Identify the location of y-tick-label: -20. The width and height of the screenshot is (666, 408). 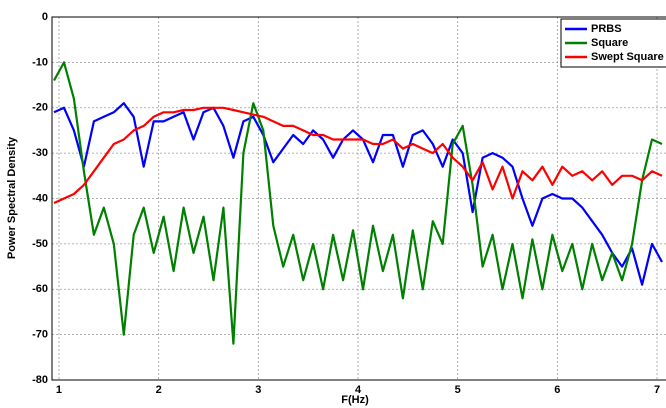
(40, 108).